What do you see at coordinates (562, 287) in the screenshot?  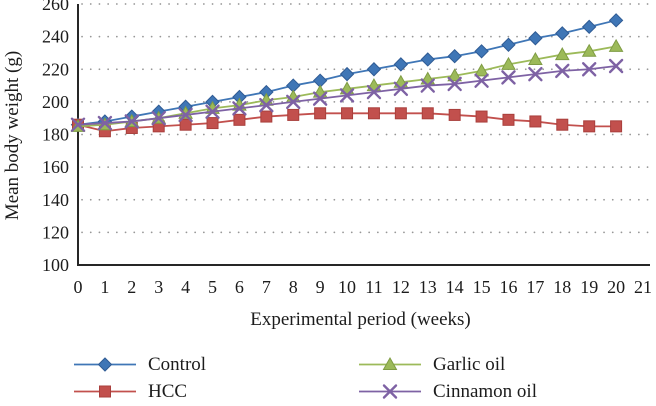 I see `x-tick-label: 18` at bounding box center [562, 287].